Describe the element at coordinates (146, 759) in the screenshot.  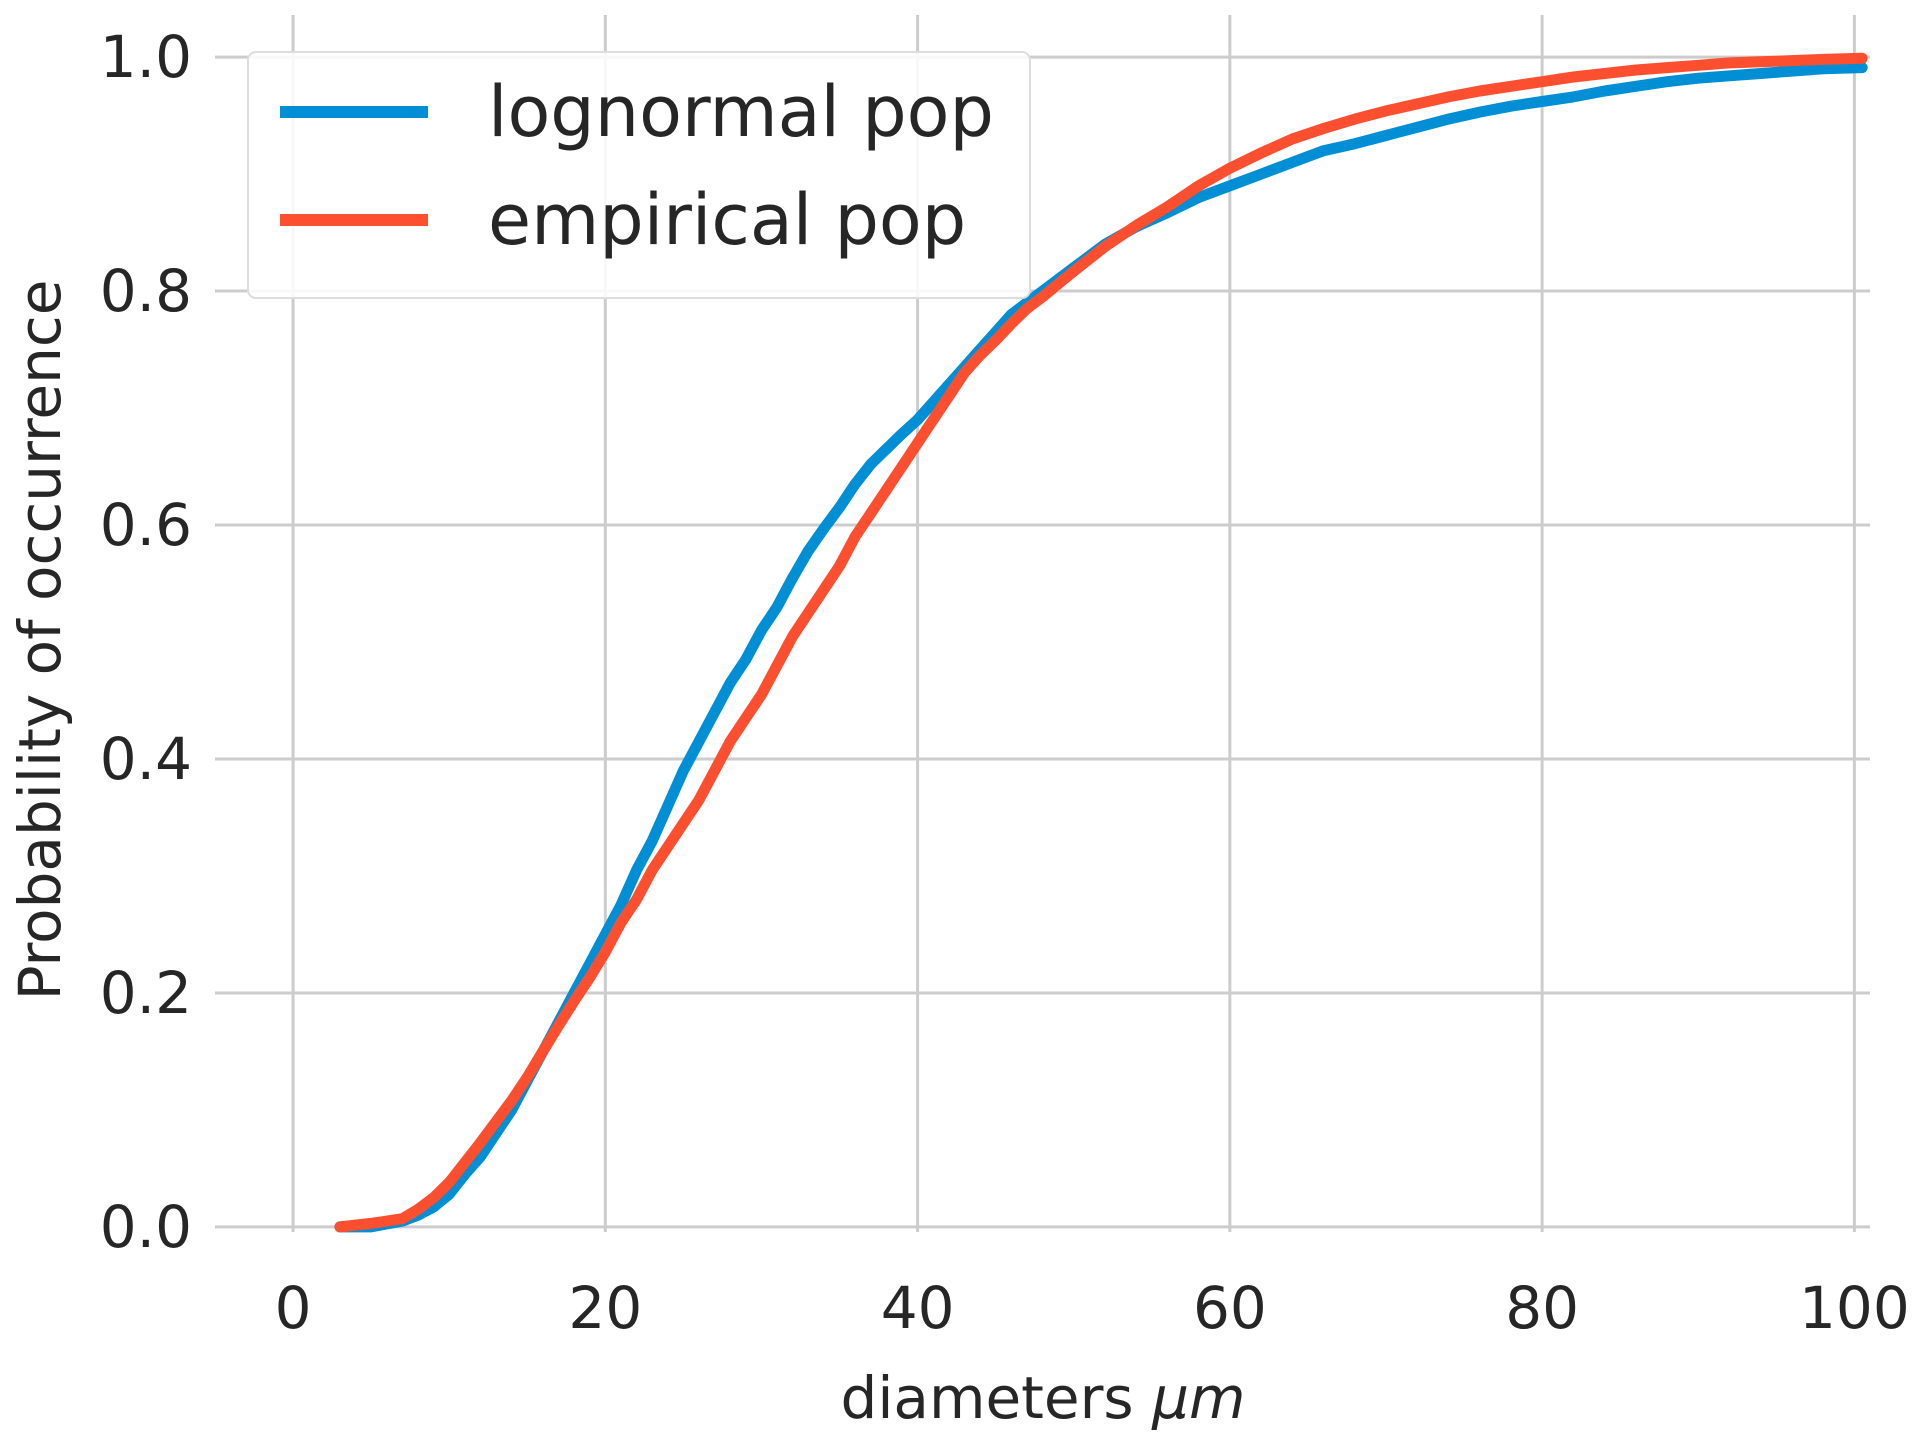
I see `y-tick-label-2: 0.4` at that location.